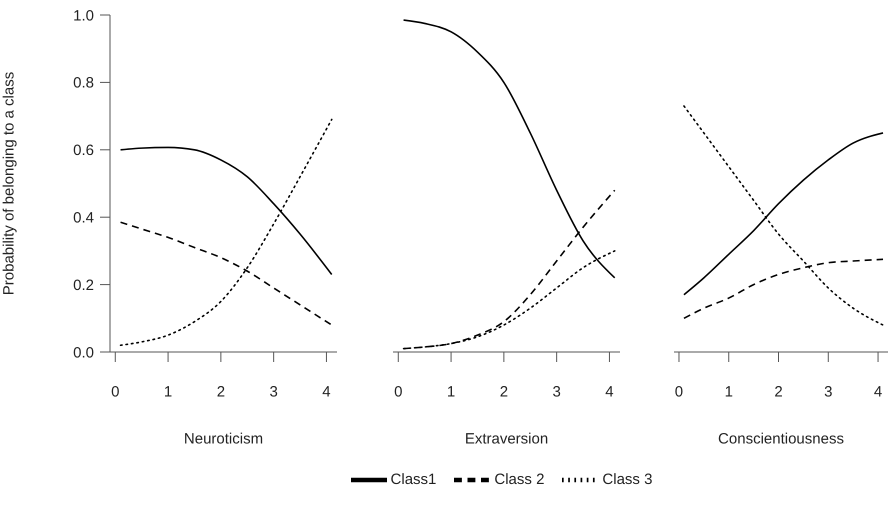 This screenshot has width=896, height=520. I want to click on y-tick-label: 0.6, so click(83, 151).